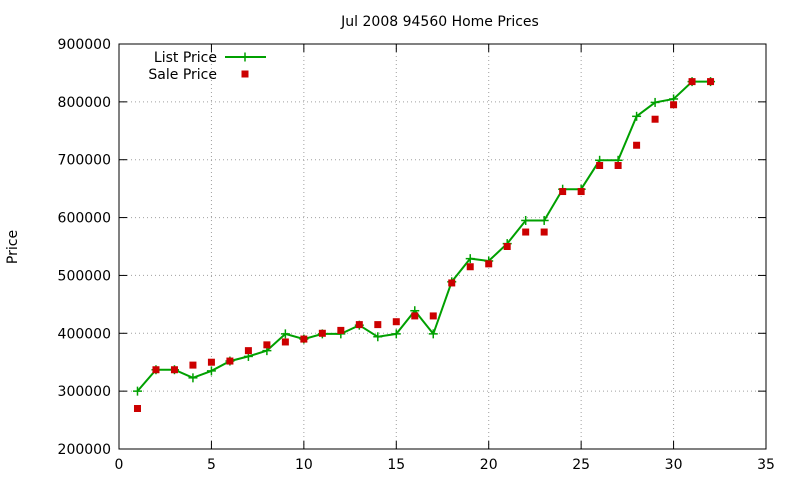 The image size is (800, 480). I want to click on y-tick-label: 800000, so click(84, 103).